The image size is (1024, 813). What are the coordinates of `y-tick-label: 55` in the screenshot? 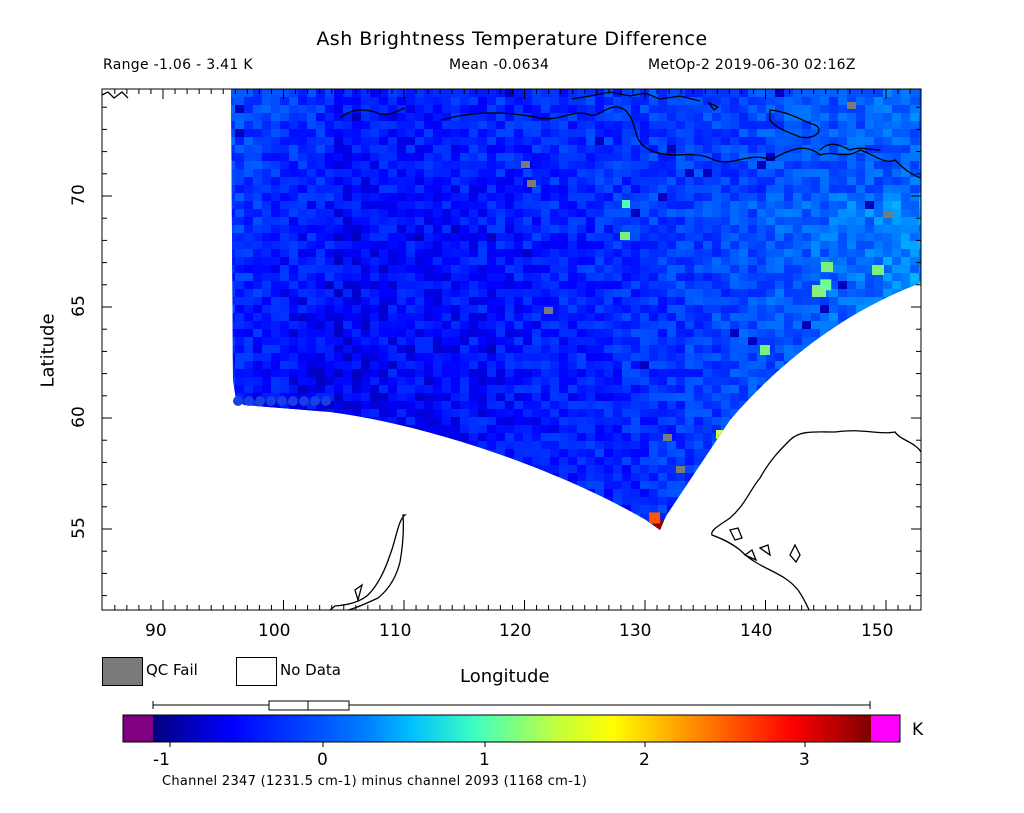 It's located at (79, 528).